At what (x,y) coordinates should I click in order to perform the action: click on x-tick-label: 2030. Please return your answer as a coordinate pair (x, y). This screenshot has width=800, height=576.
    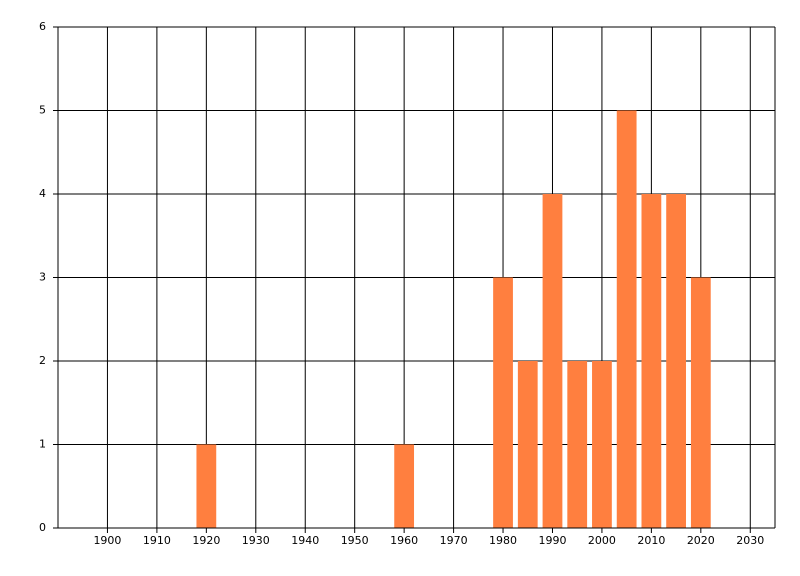
    Looking at the image, I should click on (750, 540).